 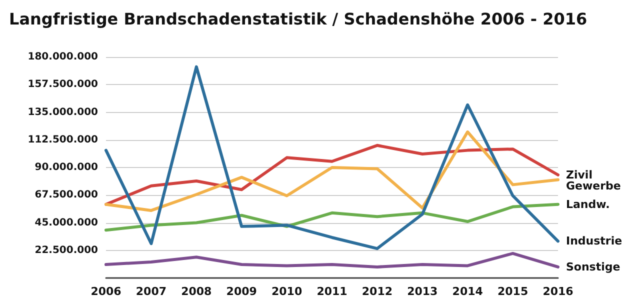 I want to click on x-tick-label: 2006, so click(x=106, y=291).